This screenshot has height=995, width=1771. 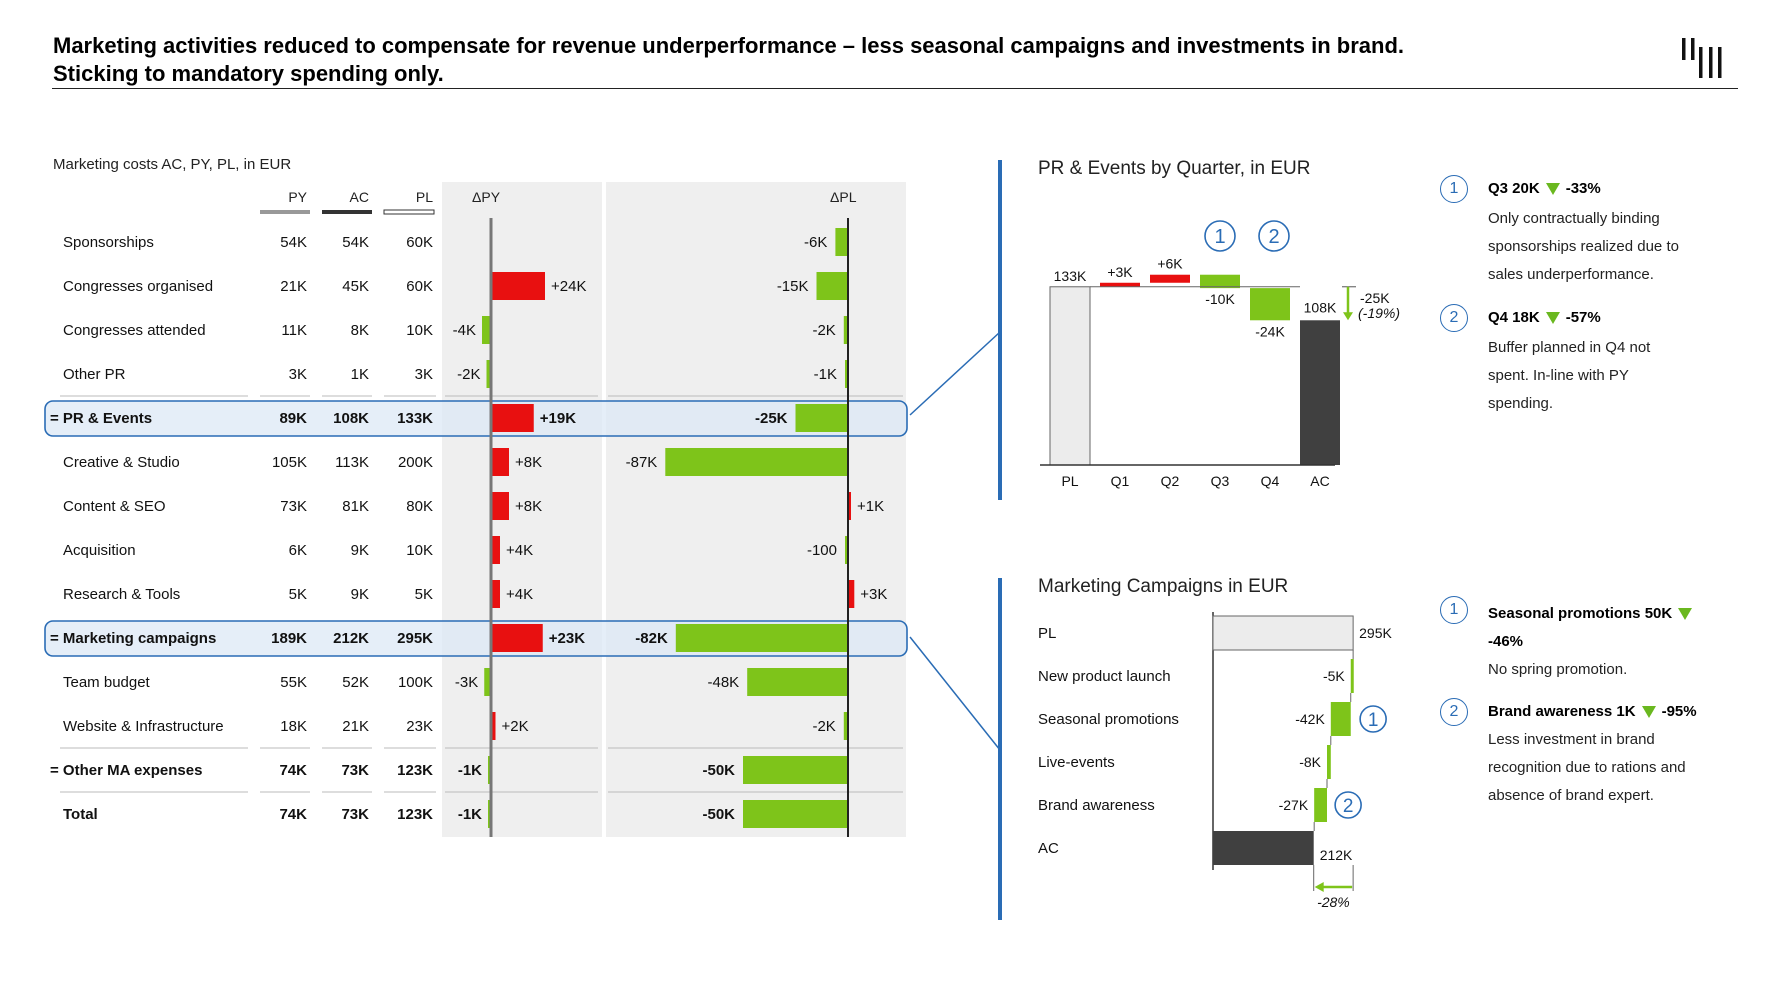 What do you see at coordinates (793, 286) in the screenshot?
I see `dpl-label: -15K` at bounding box center [793, 286].